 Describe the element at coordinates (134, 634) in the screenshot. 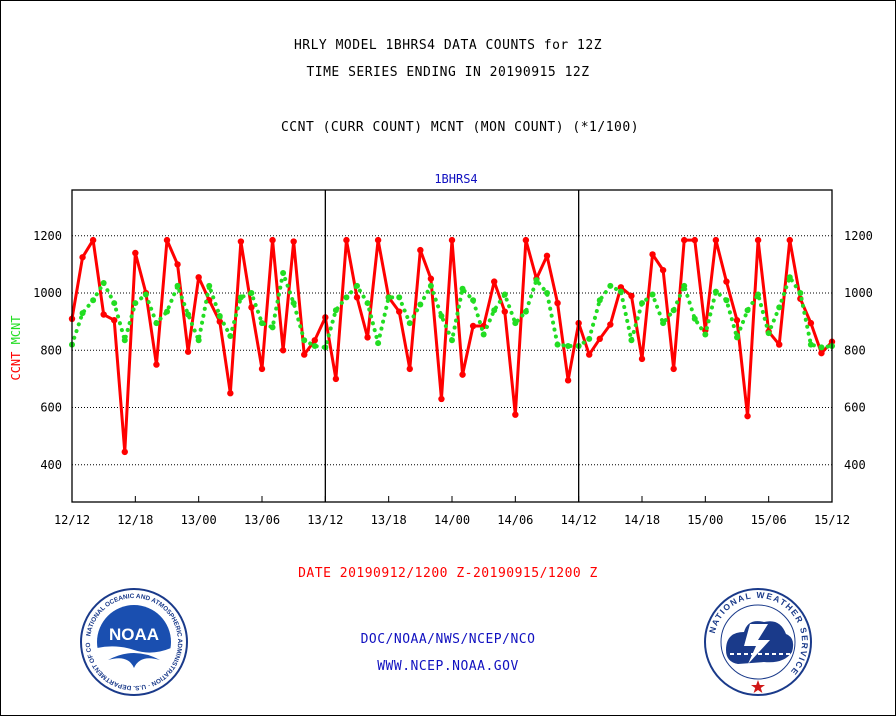

I see `noaa-logo-text: NOAA` at that location.